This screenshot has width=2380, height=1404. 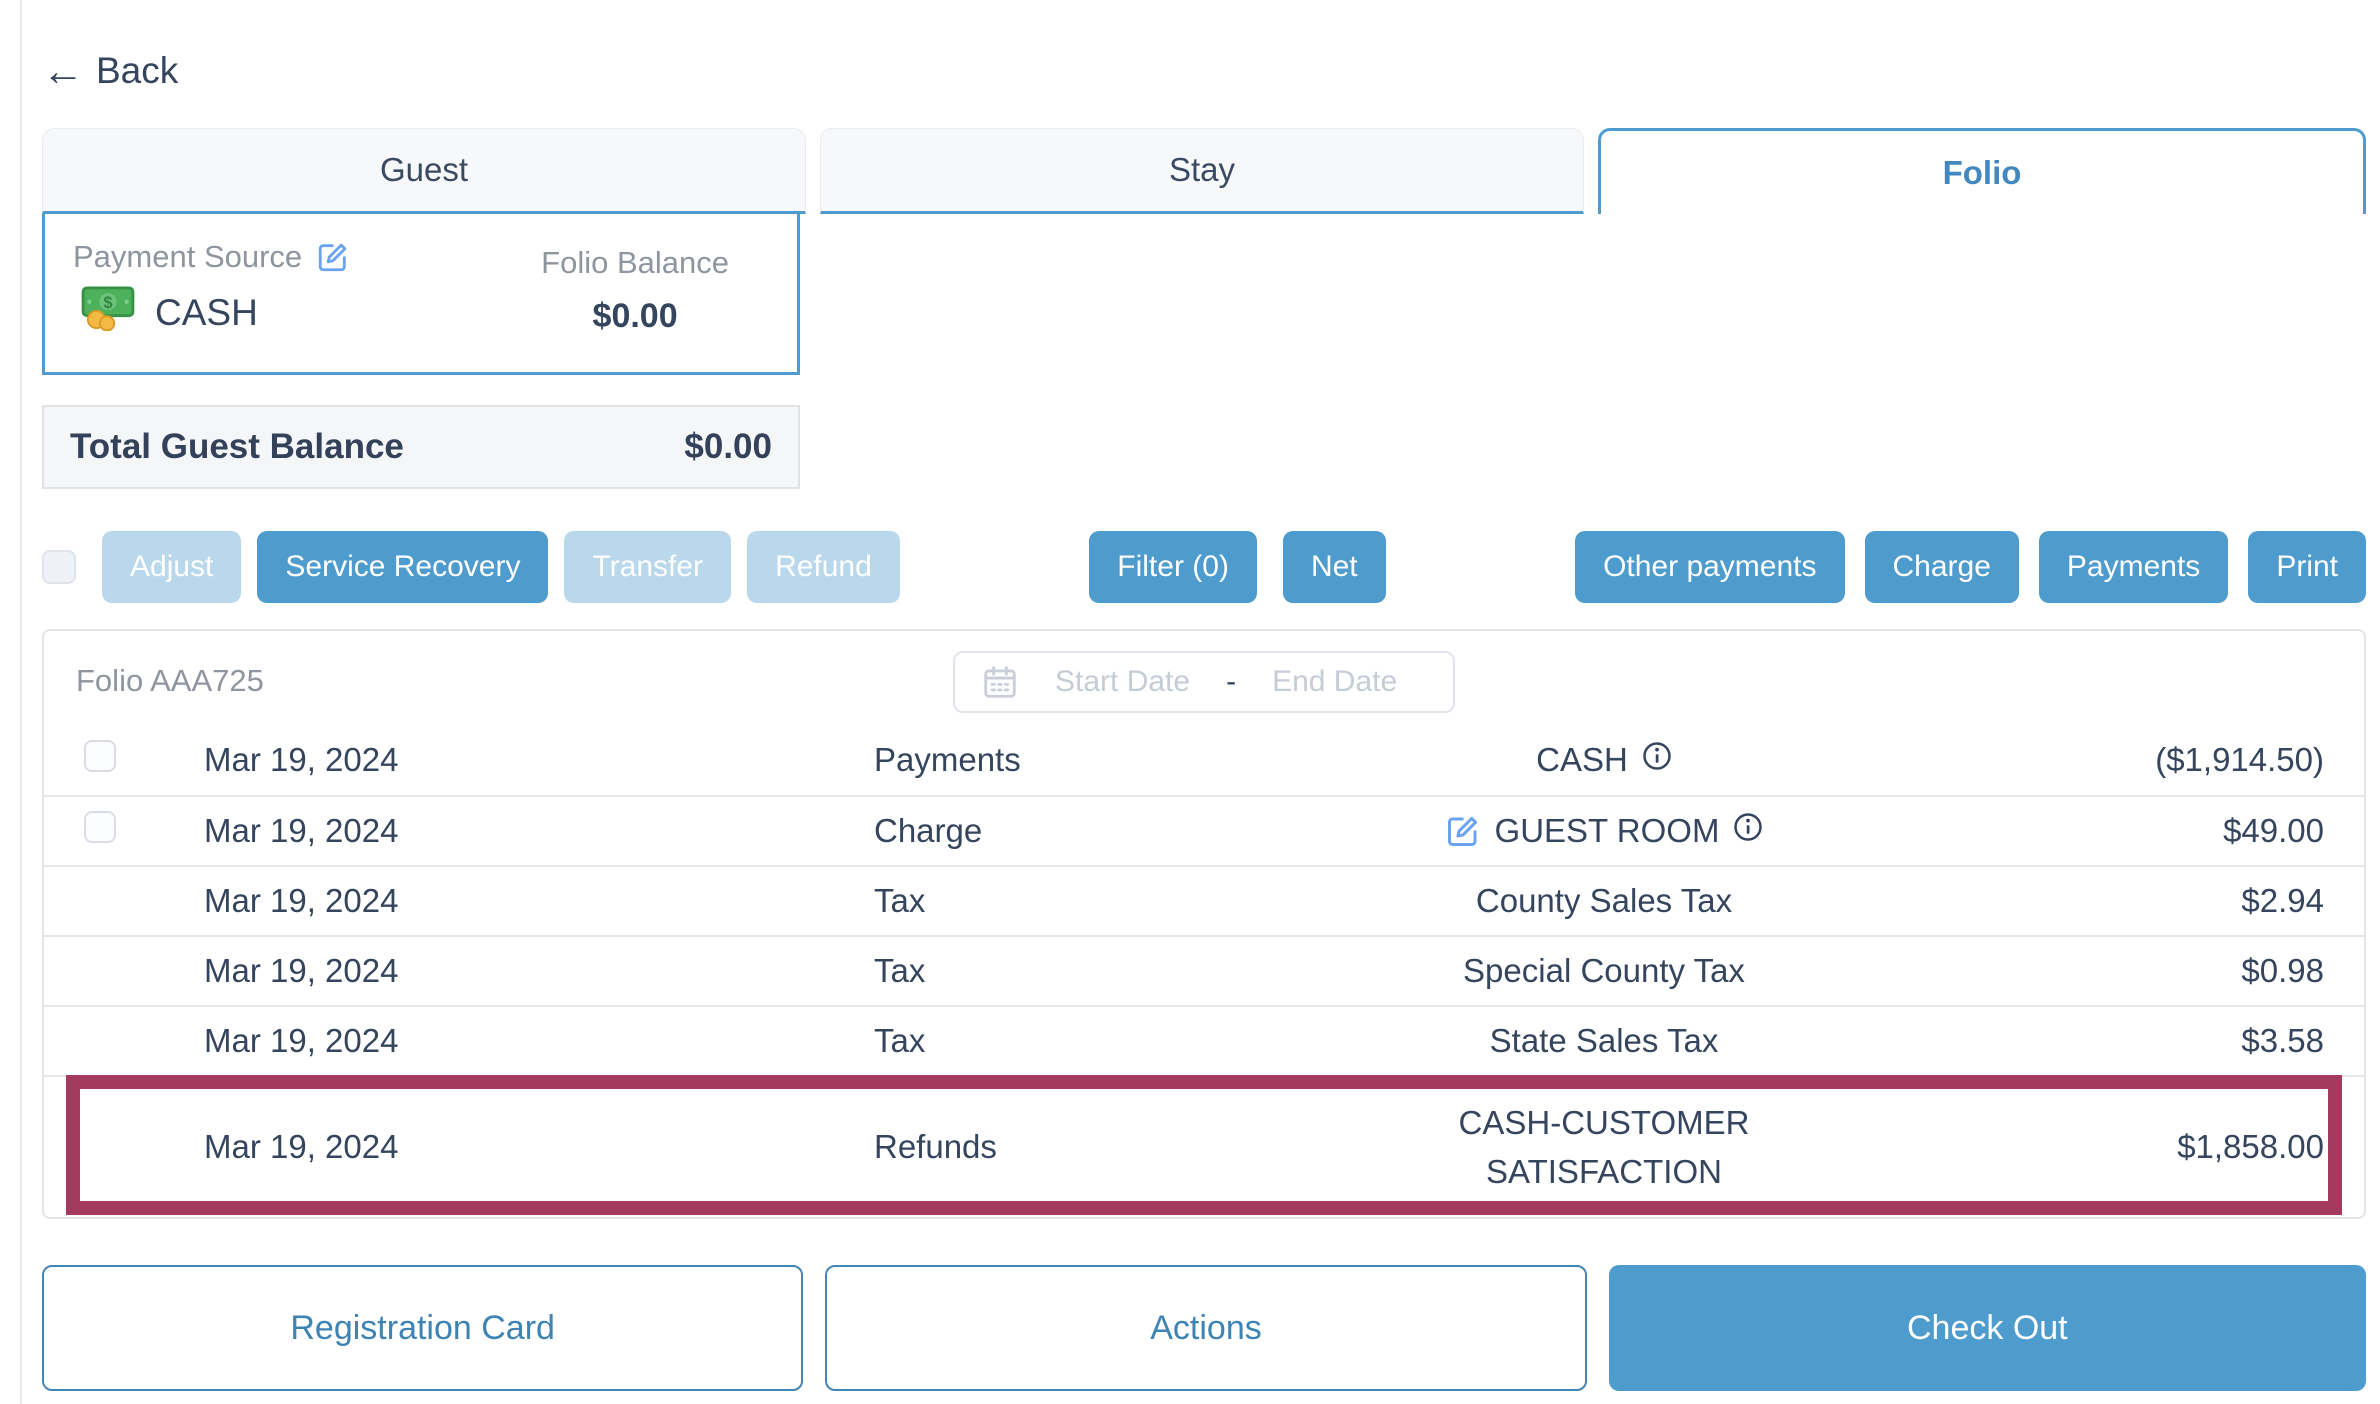 I want to click on filter-0-button: Filter (0), so click(x=1173, y=567).